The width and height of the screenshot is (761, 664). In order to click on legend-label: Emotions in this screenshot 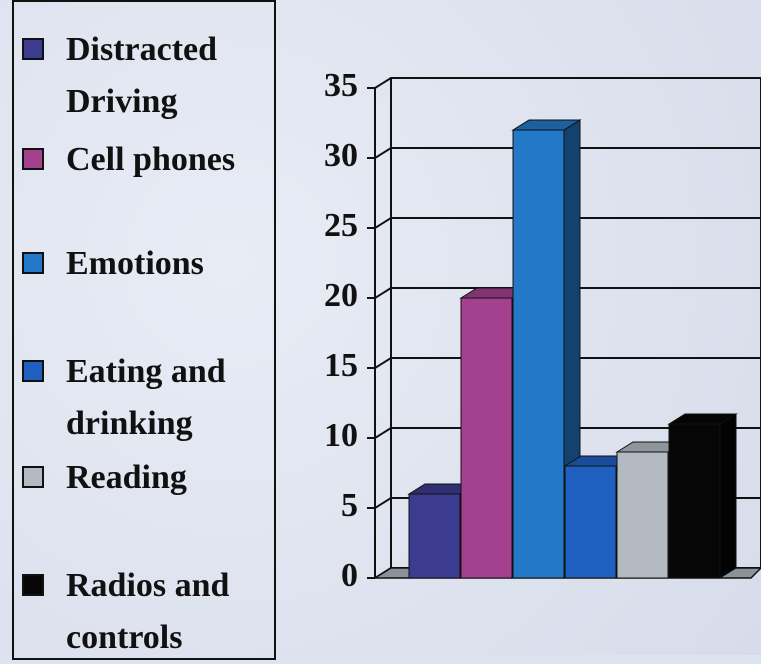, I will do `click(135, 263)`.